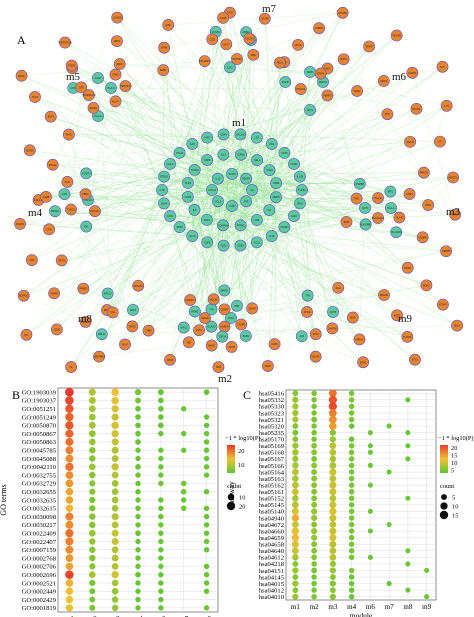 This screenshot has height=617, width=474. What do you see at coordinates (39, 517) in the screenshot?
I see `y-tick-label: GO:0030098` at bounding box center [39, 517].